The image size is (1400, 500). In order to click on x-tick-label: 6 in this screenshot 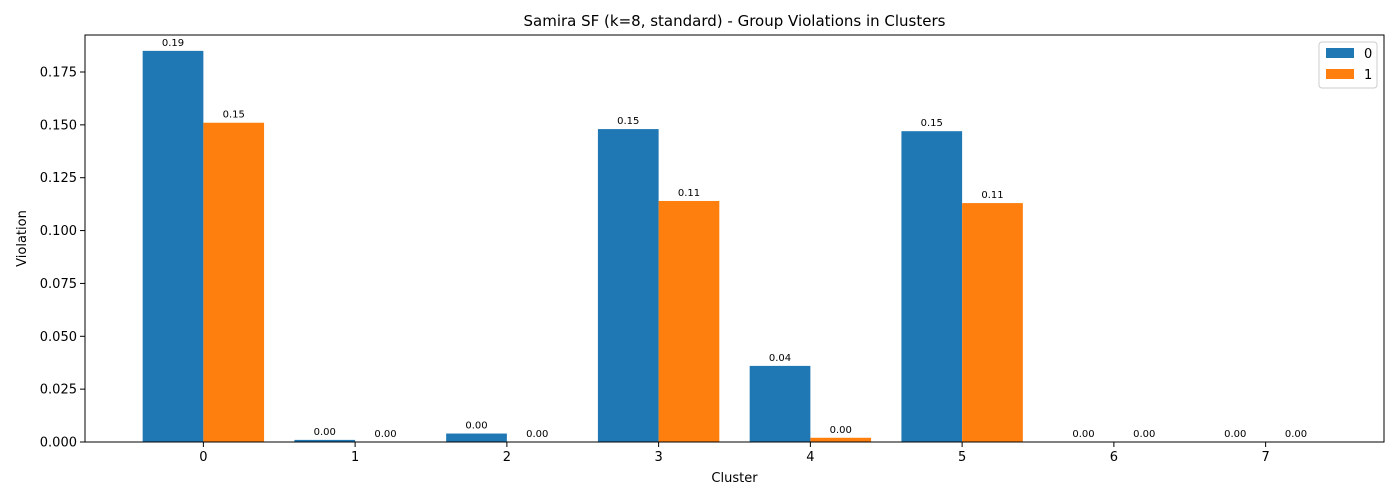, I will do `click(1114, 457)`.